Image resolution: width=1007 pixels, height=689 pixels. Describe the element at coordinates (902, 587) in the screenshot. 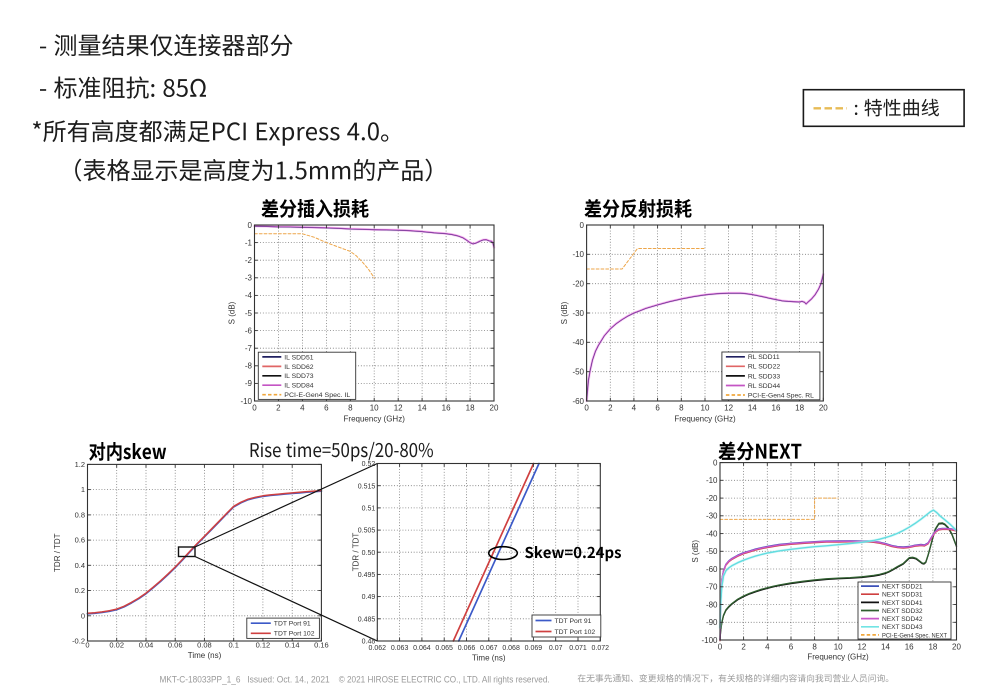

I see `svg-text: NEXT SDD21` at that location.